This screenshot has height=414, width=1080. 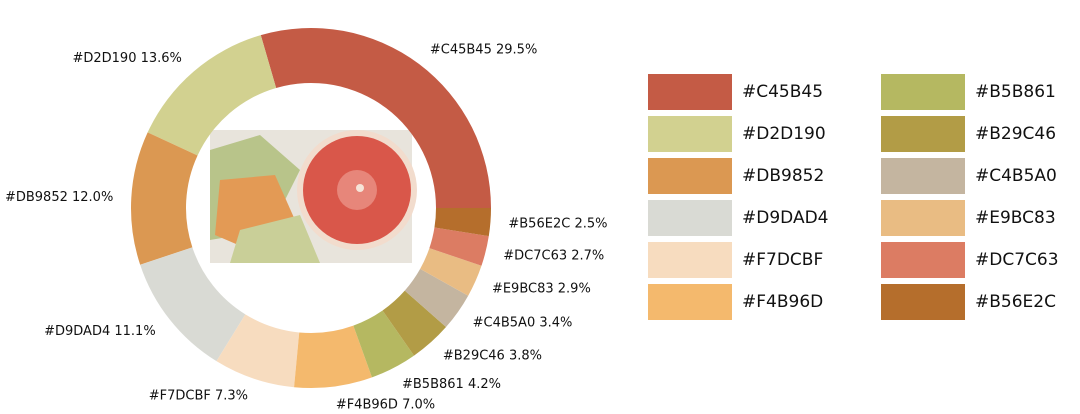 What do you see at coordinates (92, 196) in the screenshot?
I see `slice-value: 12.0%` at bounding box center [92, 196].